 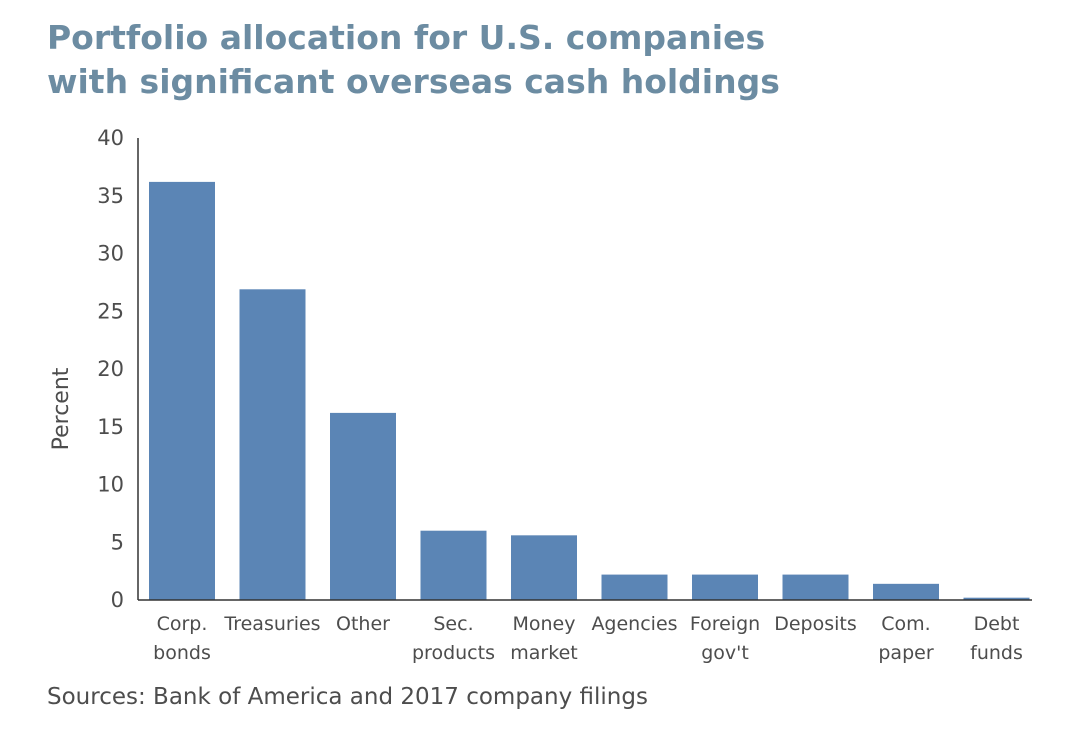 I want to click on x-tick-label: gov't, so click(x=725, y=653).